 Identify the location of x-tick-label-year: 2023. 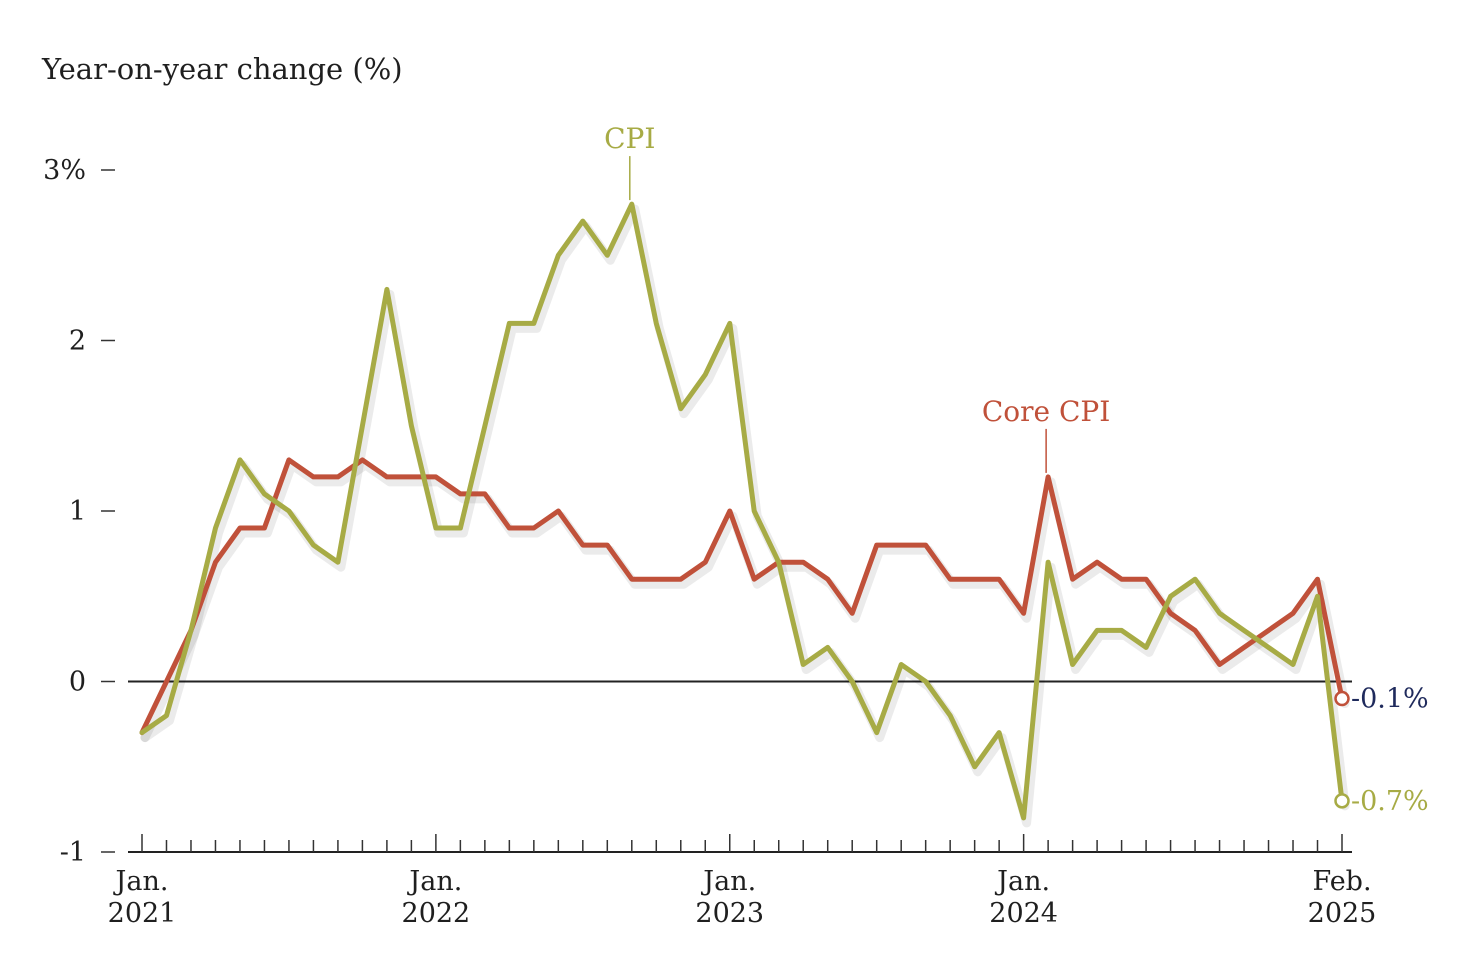
(729, 913).